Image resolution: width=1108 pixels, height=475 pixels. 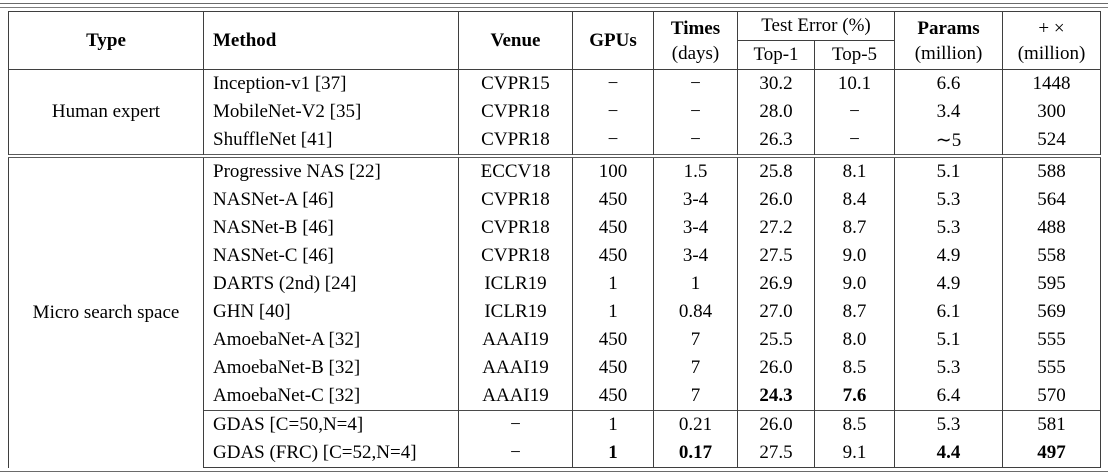 I want to click on params-cell: 3.4, so click(x=948, y=112).